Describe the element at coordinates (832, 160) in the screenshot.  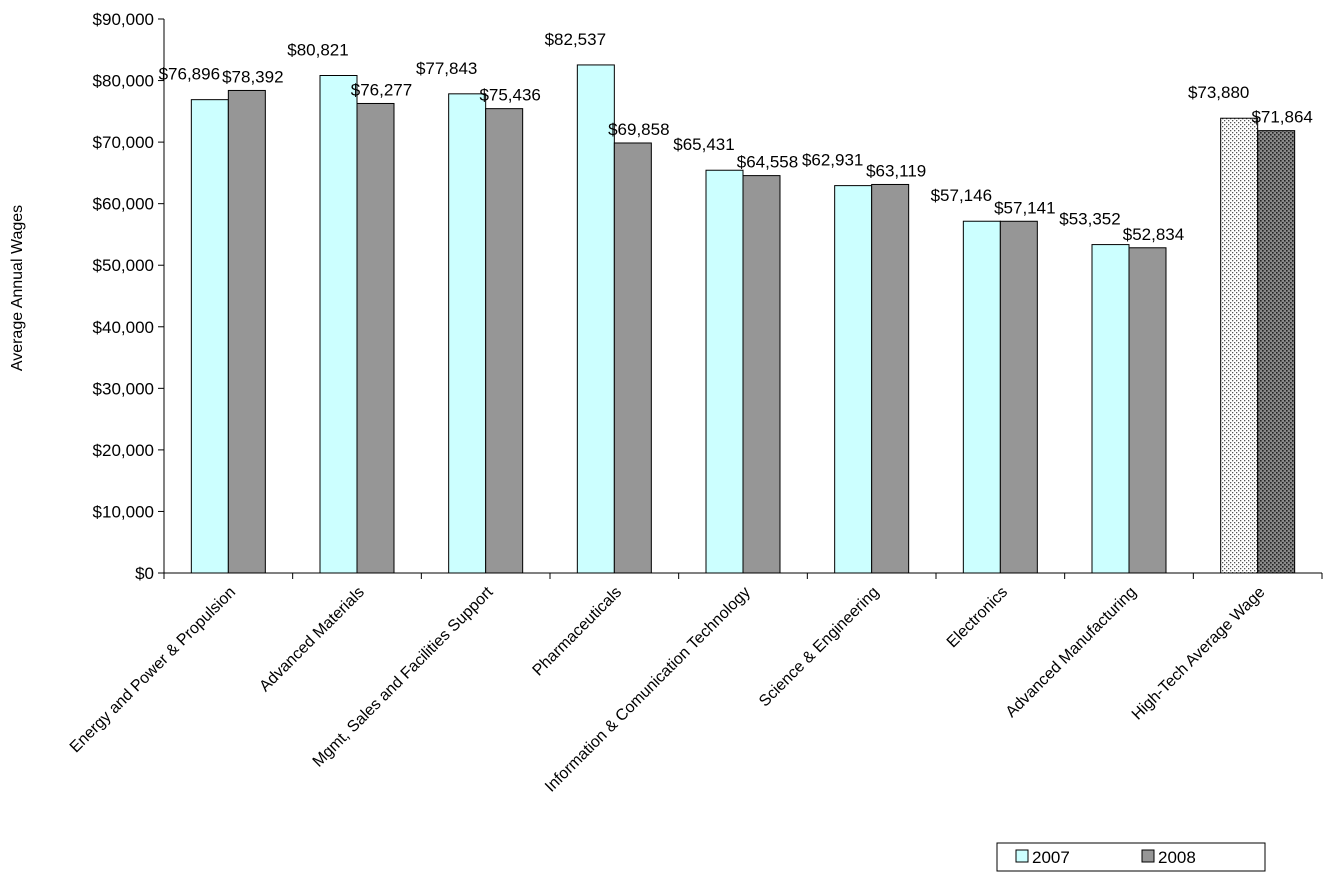
I see `data-label-2007: $62,931` at that location.